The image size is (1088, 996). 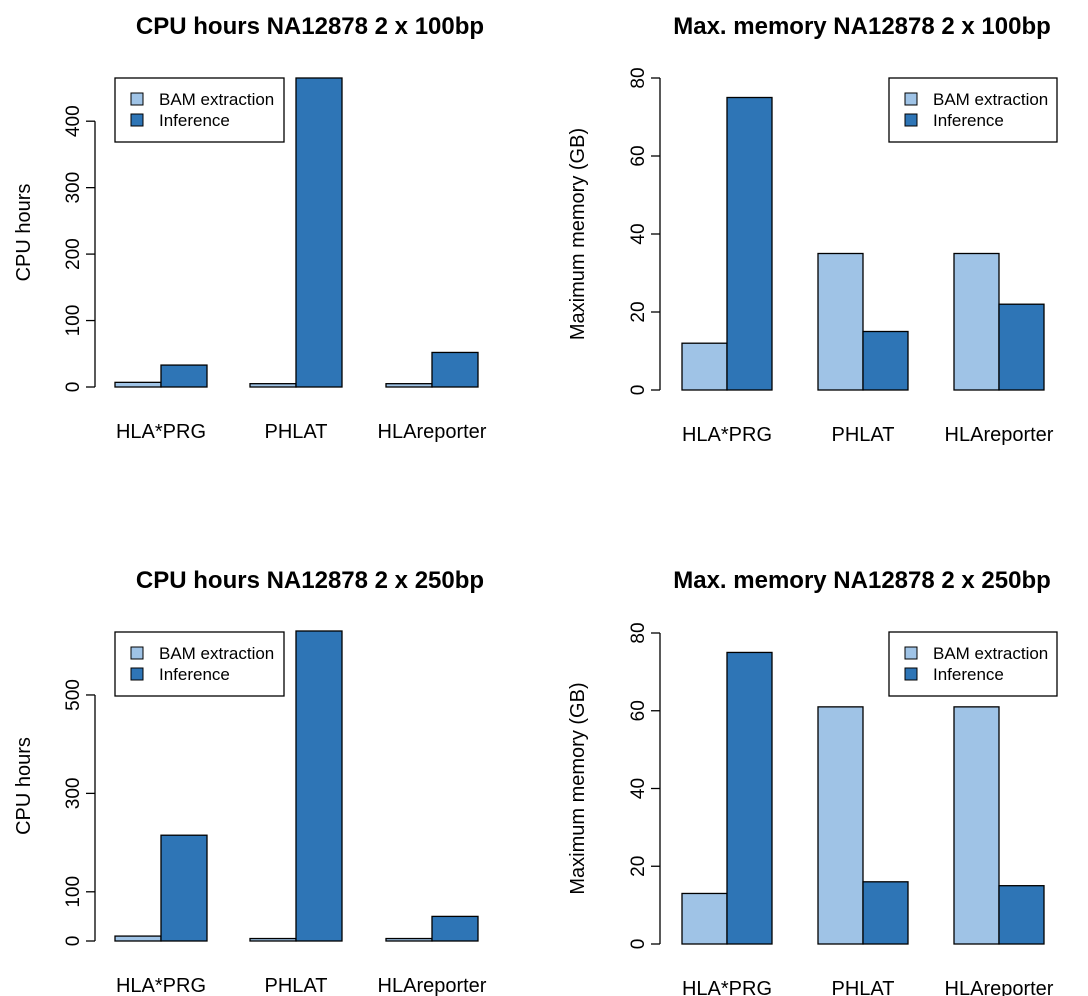 I want to click on chart-title: CPU hours NA12878 2 x 250bp, so click(x=310, y=580).